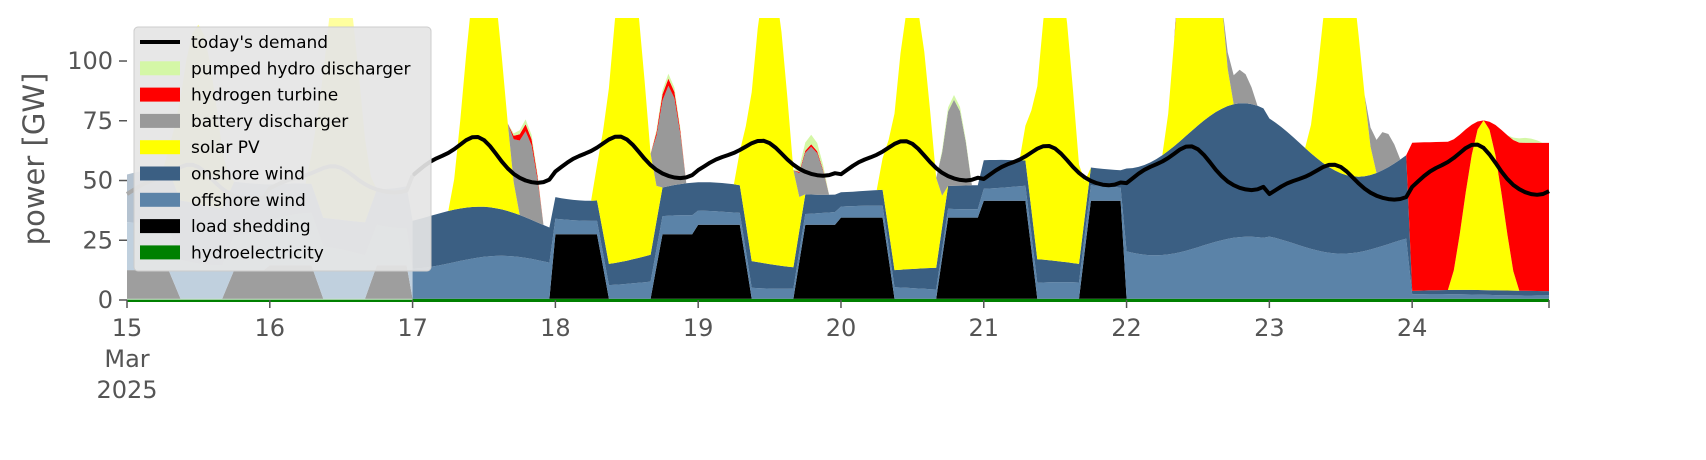 This screenshot has height=460, width=1706. I want to click on x-tick-label: 15, so click(127, 328).